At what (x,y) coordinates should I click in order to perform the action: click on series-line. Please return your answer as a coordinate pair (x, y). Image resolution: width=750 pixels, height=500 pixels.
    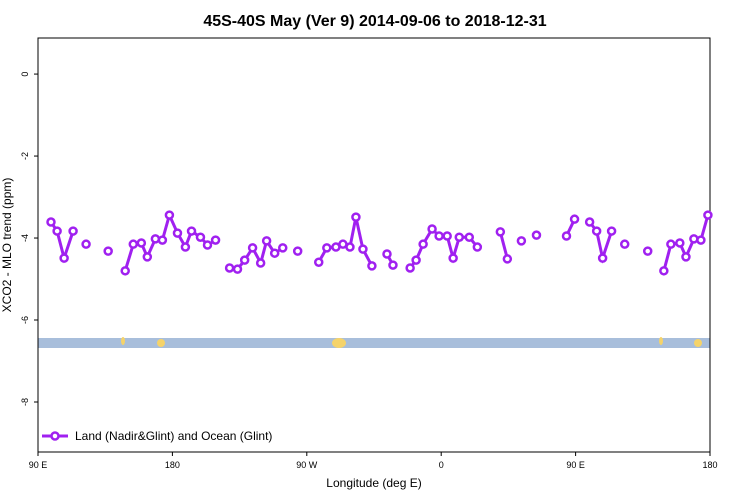
    Looking at the image, I should click on (379, 241).